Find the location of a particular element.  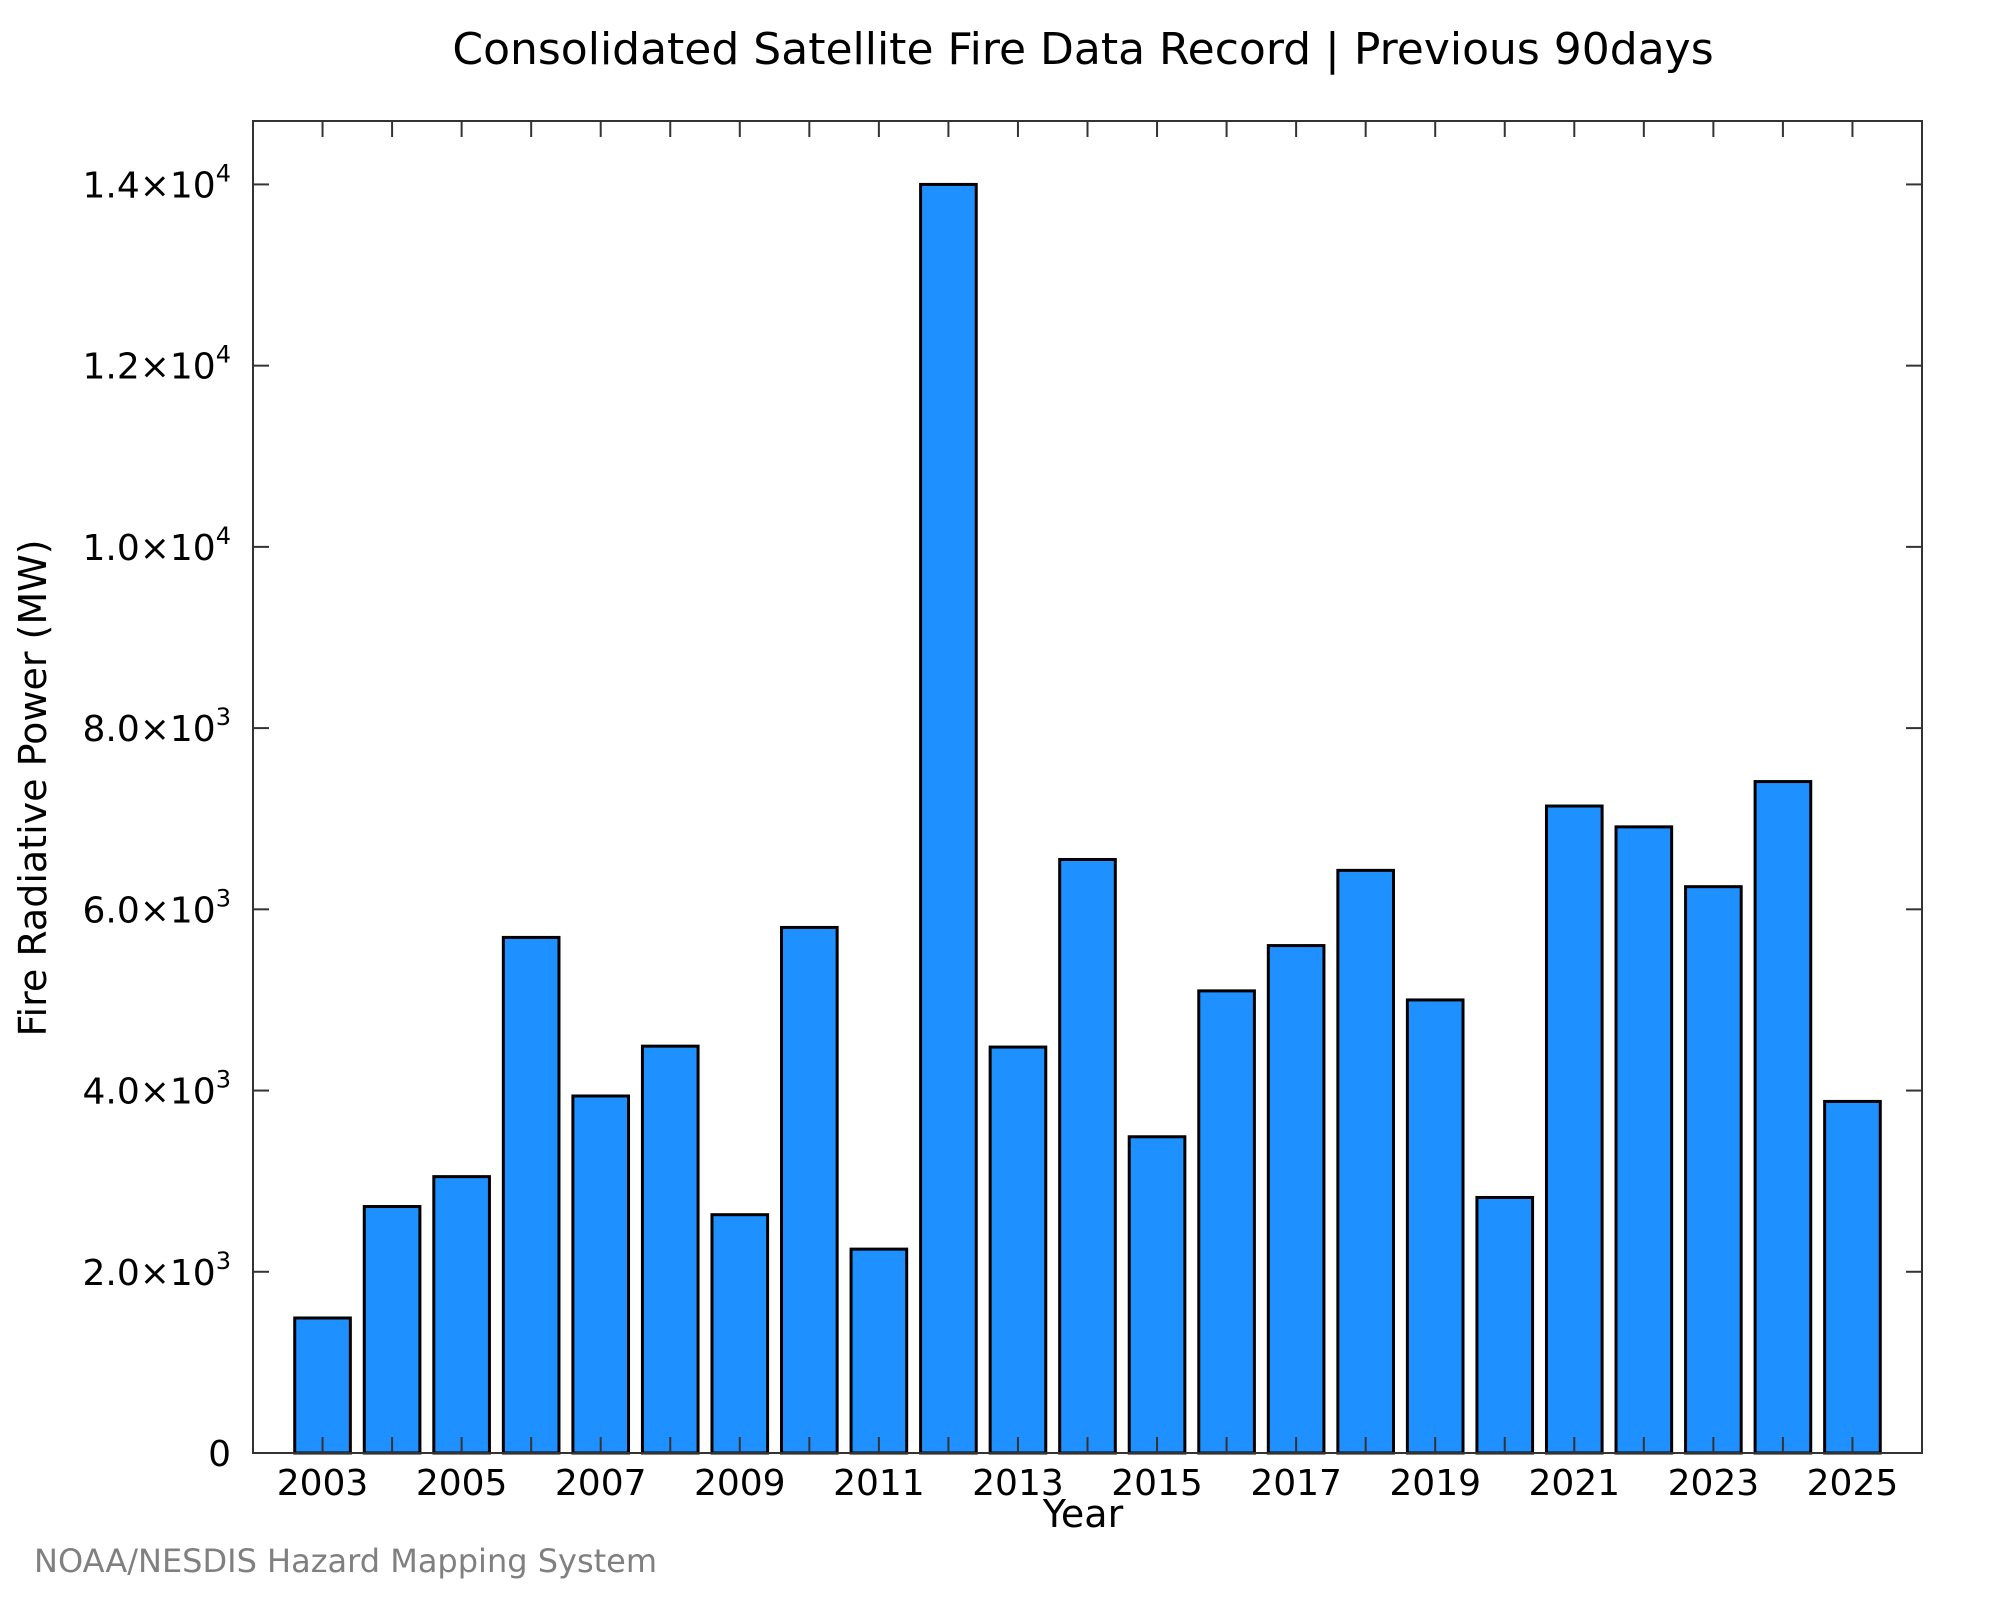

bar-2017 is located at coordinates (1296, 1199).